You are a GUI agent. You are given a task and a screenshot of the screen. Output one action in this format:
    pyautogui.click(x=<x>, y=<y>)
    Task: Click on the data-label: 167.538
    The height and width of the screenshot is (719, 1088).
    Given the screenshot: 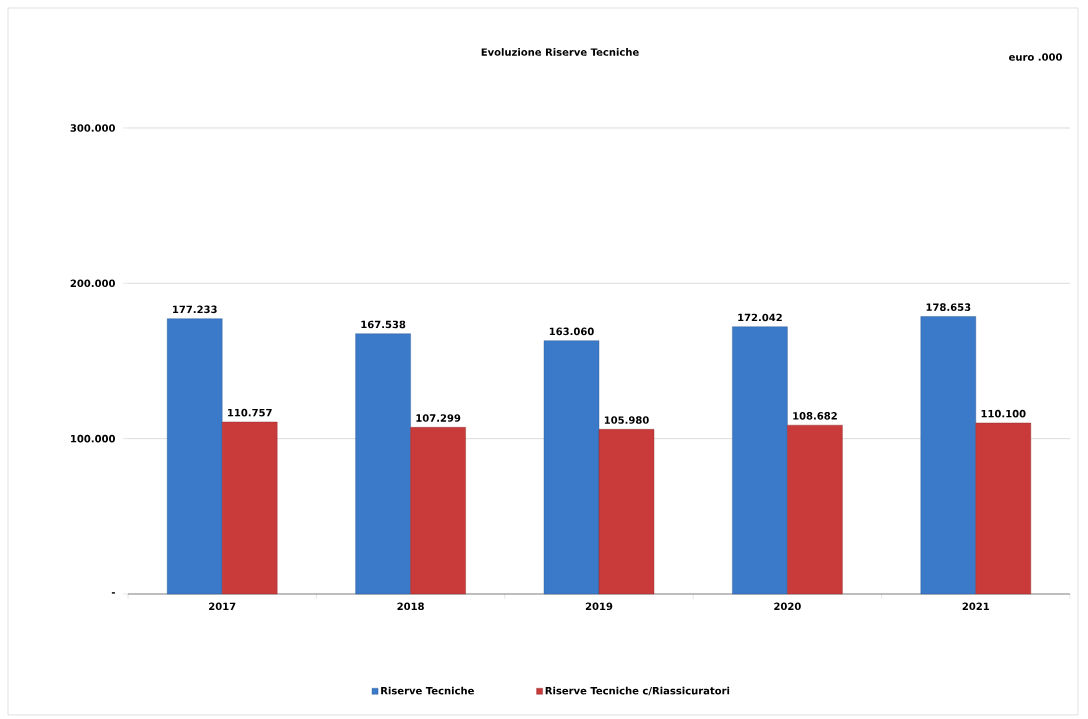 What is the action you would take?
    pyautogui.click(x=383, y=324)
    